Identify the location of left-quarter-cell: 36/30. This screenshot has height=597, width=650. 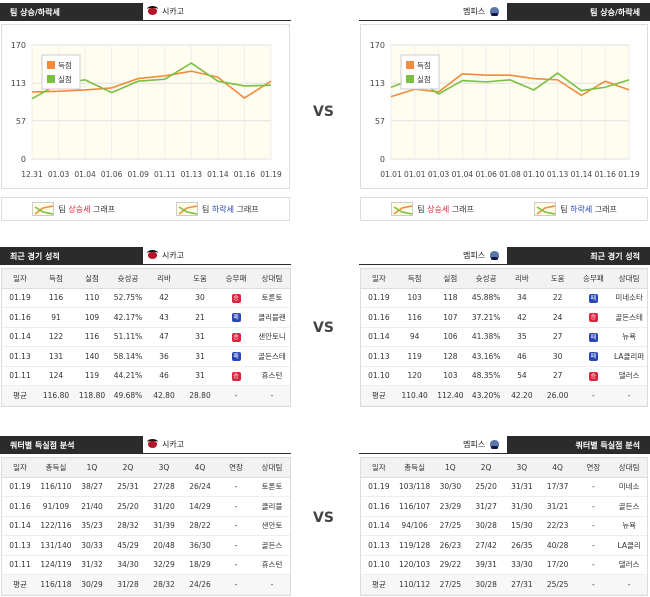
(200, 545).